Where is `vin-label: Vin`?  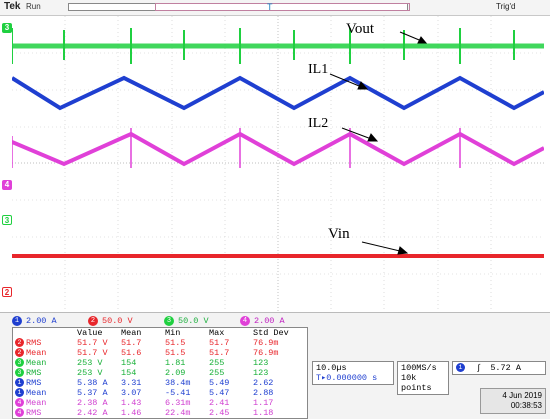 vin-label: Vin is located at coordinates (339, 234).